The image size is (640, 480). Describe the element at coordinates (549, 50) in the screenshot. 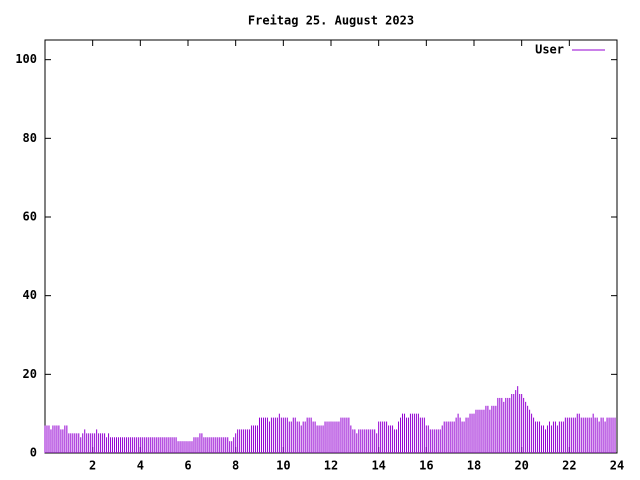

I see `legend-label: User` at that location.